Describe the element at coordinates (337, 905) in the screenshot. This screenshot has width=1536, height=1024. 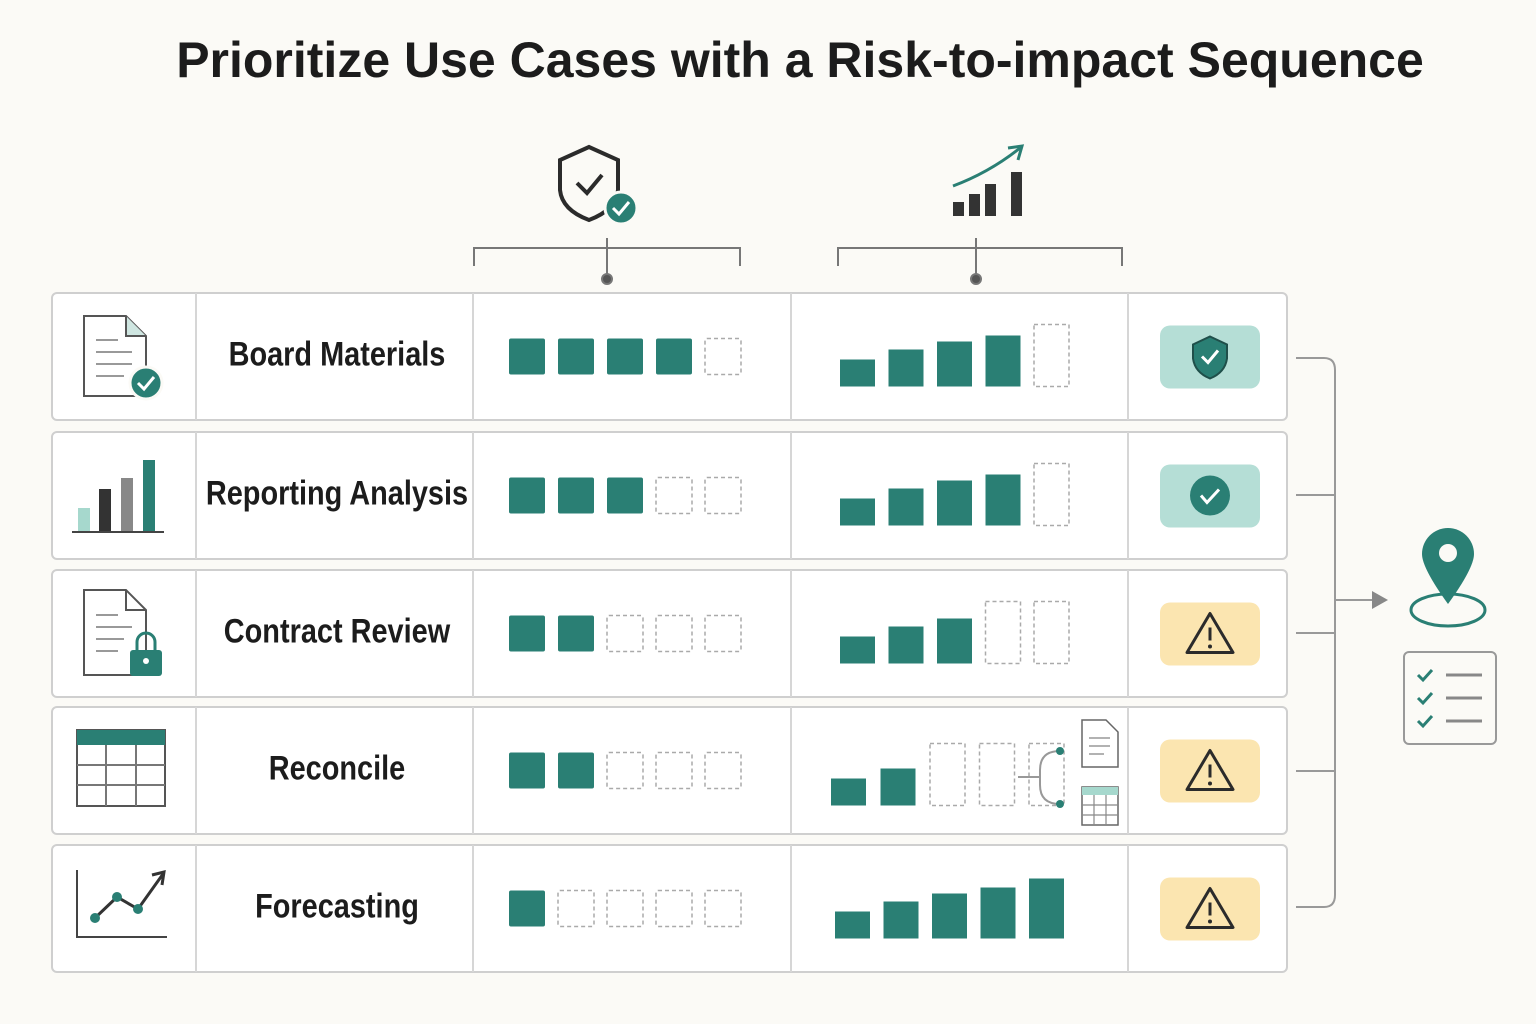
I see `row-label: Forecasting` at that location.